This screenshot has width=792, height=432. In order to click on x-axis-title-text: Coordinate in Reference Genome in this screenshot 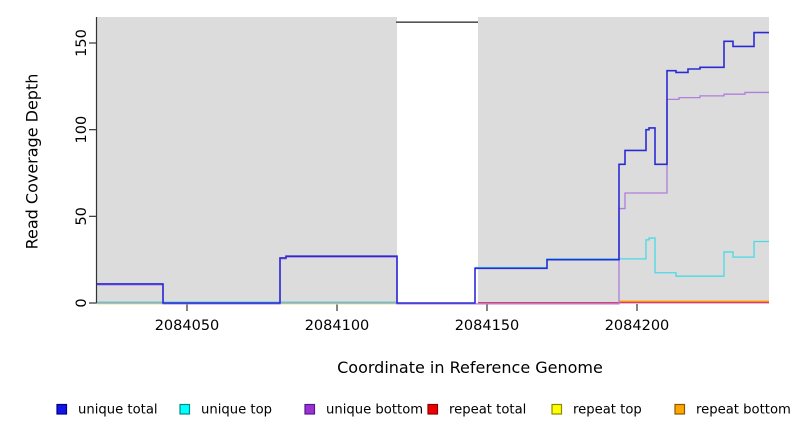, I will do `click(470, 367)`.